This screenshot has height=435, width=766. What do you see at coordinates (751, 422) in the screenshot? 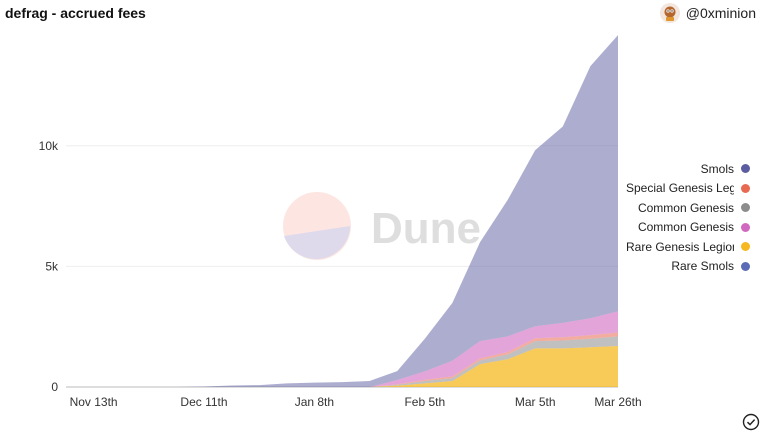
I see `checkmark-icon` at bounding box center [751, 422].